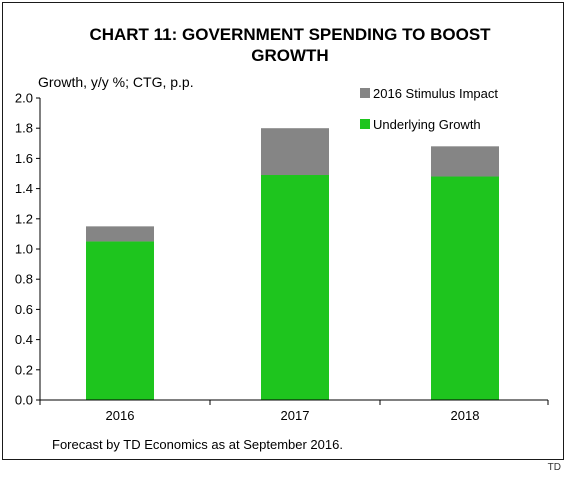 This screenshot has height=478, width=570. Describe the element at coordinates (24, 128) in the screenshot. I see `y-tick-label: 1.8` at that location.